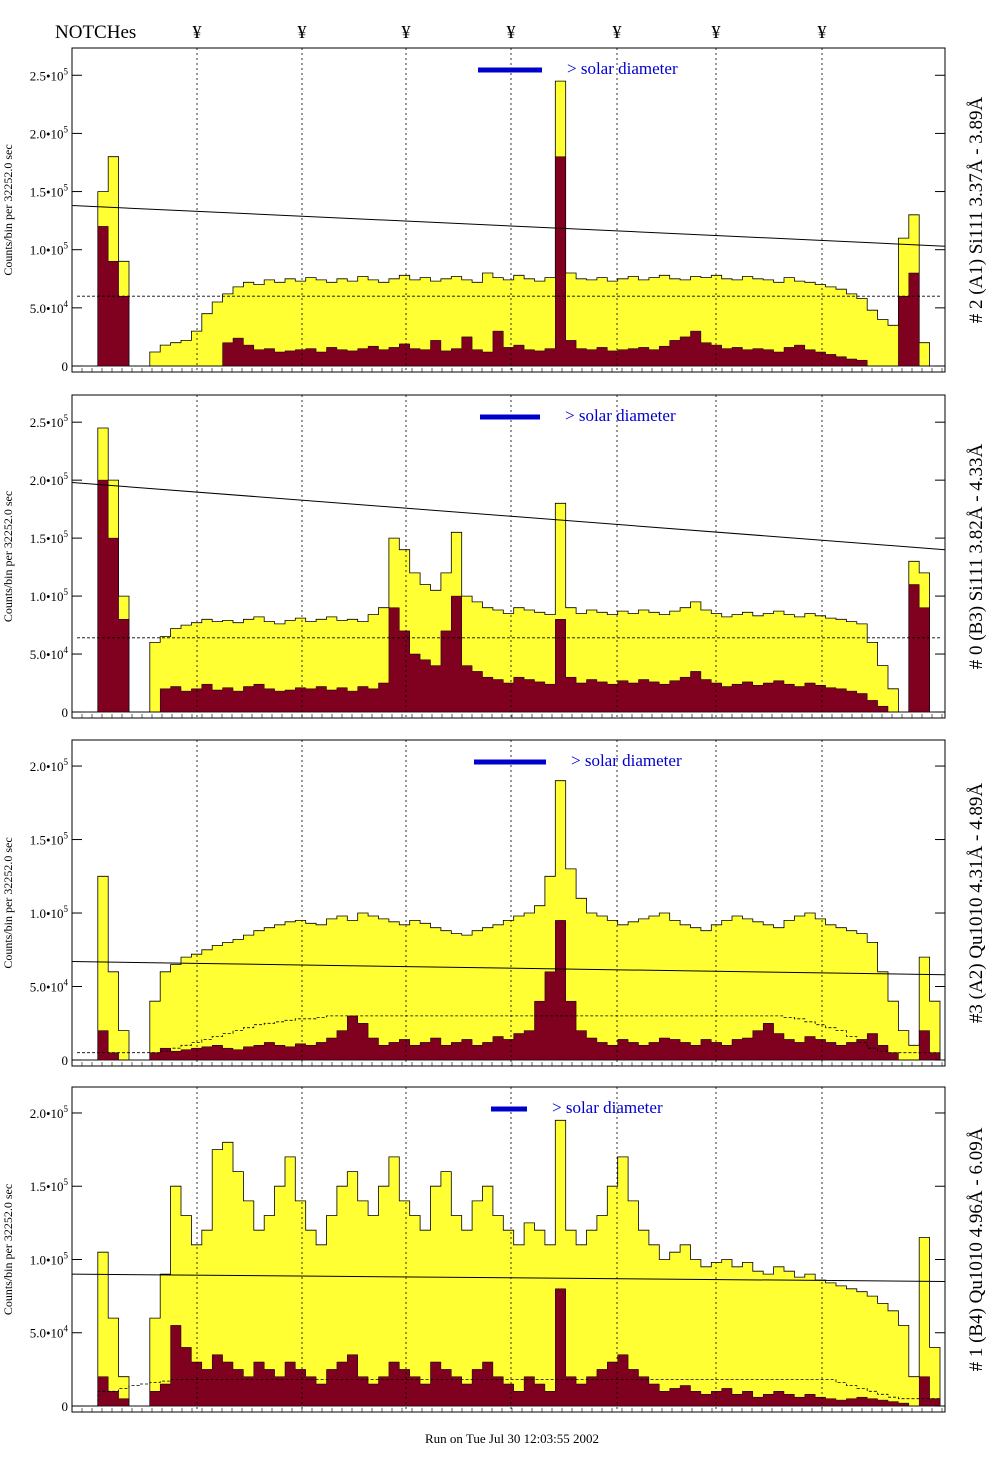 This screenshot has width=1004, height=1477. I want to click on panel-label: #3 (A2) Qu1010 4.31Å - 4.89Å, so click(976, 903).